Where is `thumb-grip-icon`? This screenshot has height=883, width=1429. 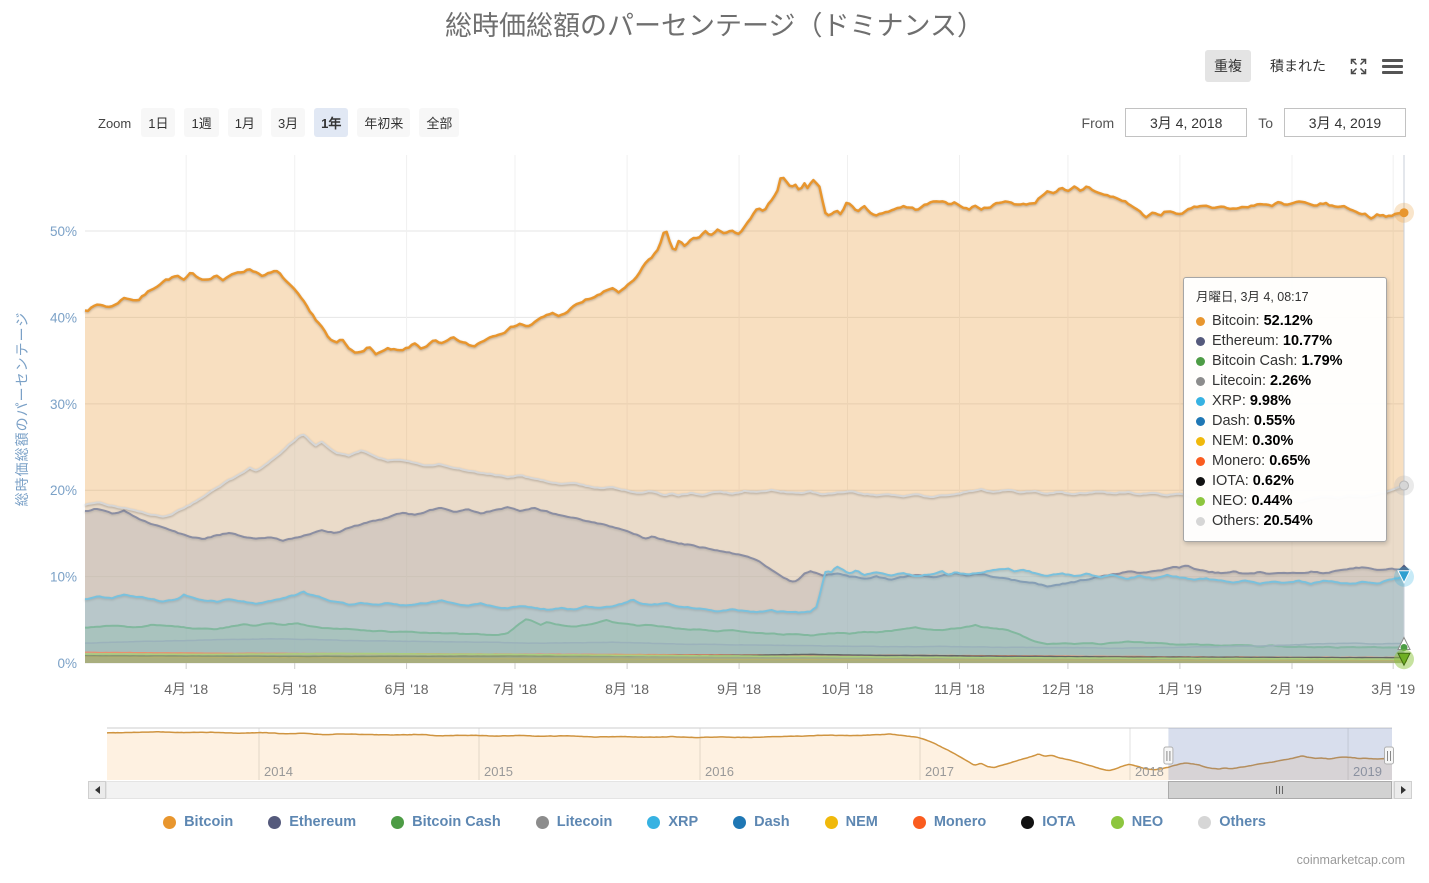 thumb-grip-icon is located at coordinates (1280, 790).